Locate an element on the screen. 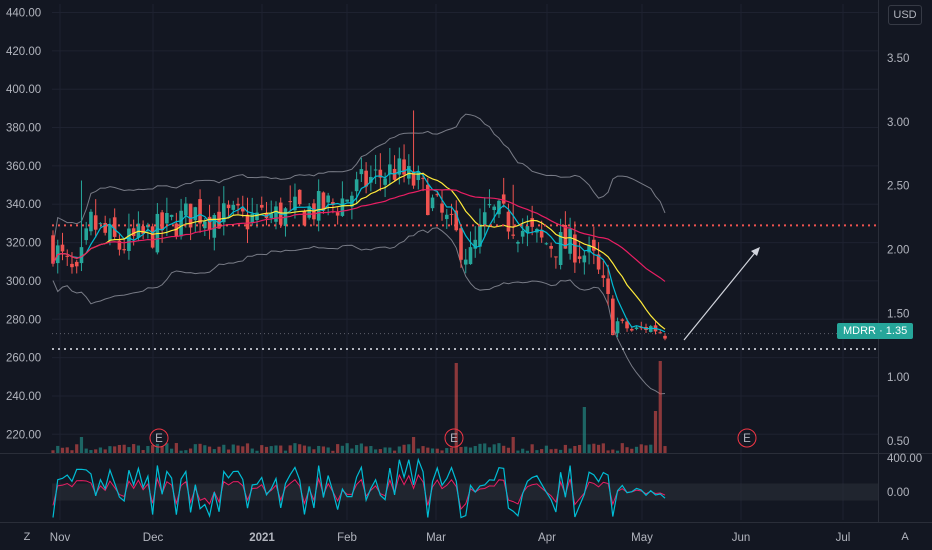  right-price-axis: 3.50 3.00 2.50 2.00 1.50 1.00 0.50 400.00 0.00 is located at coordinates (904, 276).